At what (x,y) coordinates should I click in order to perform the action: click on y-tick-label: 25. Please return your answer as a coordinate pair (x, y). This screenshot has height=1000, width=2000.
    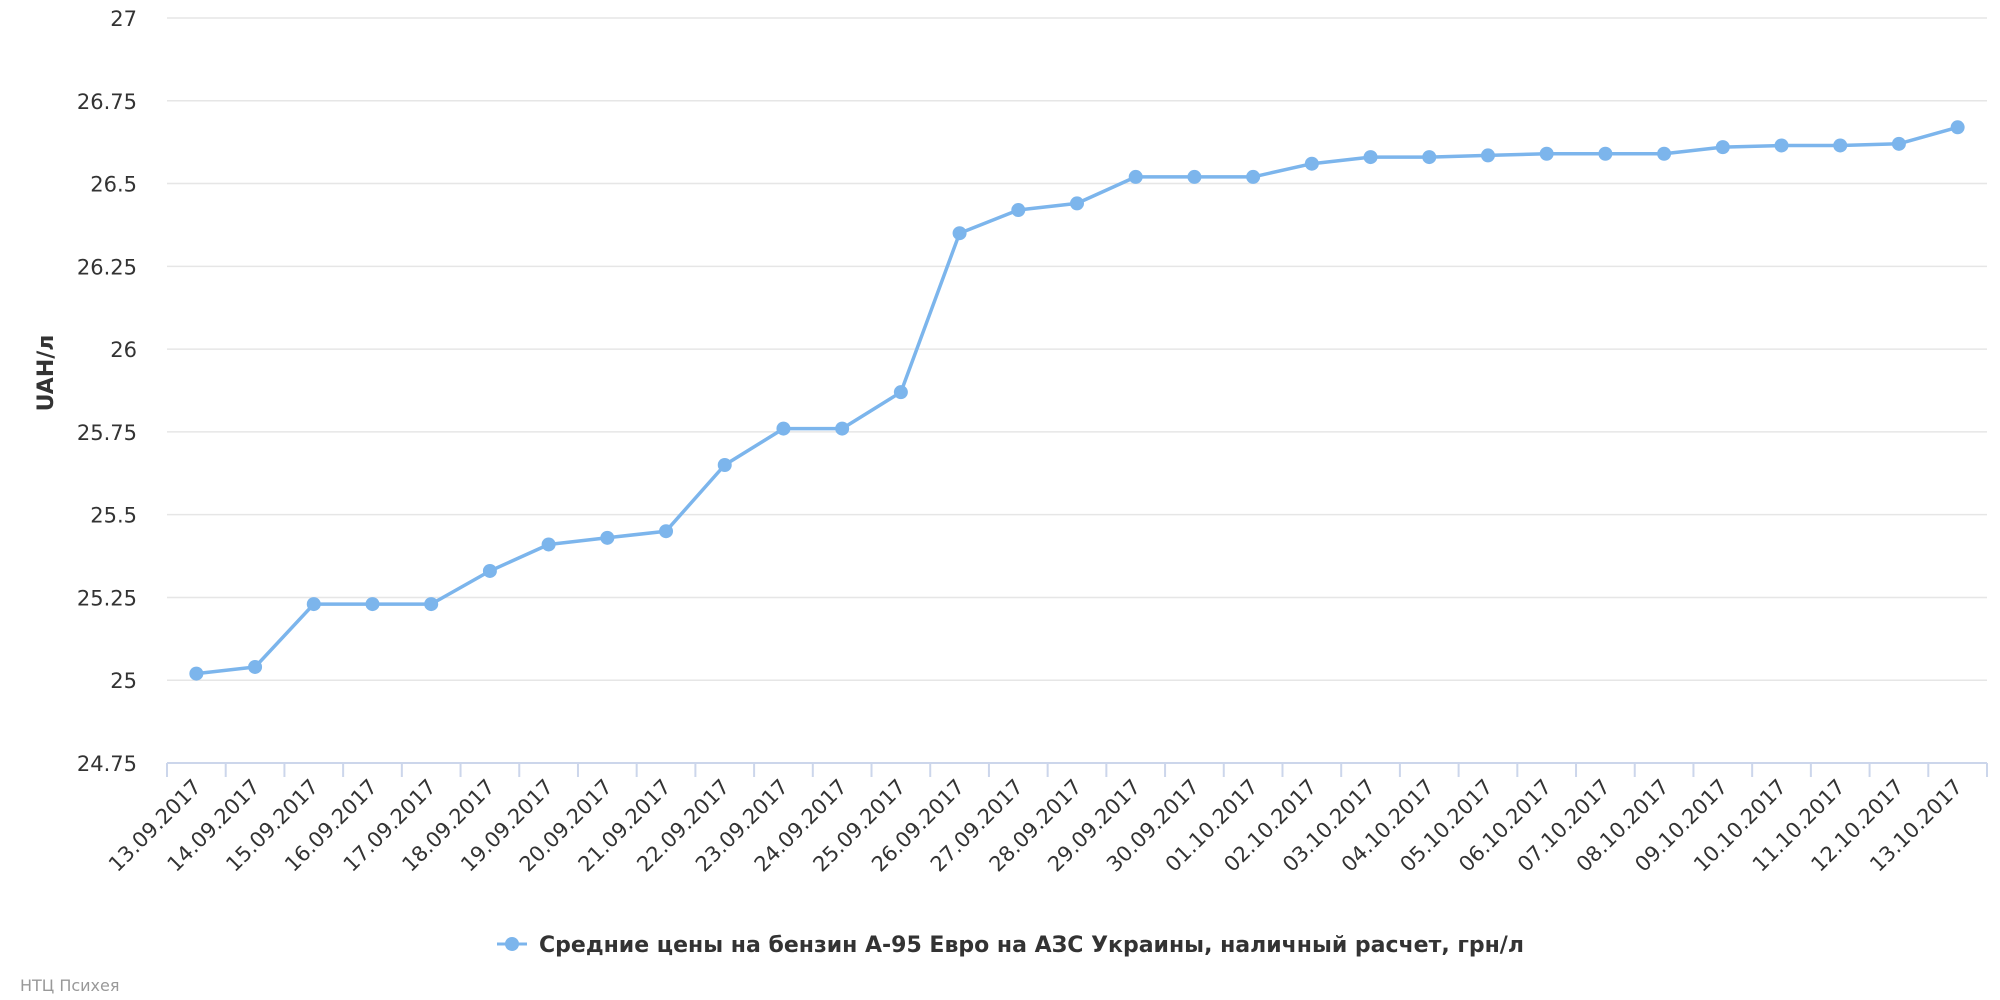
    Looking at the image, I should click on (123, 681).